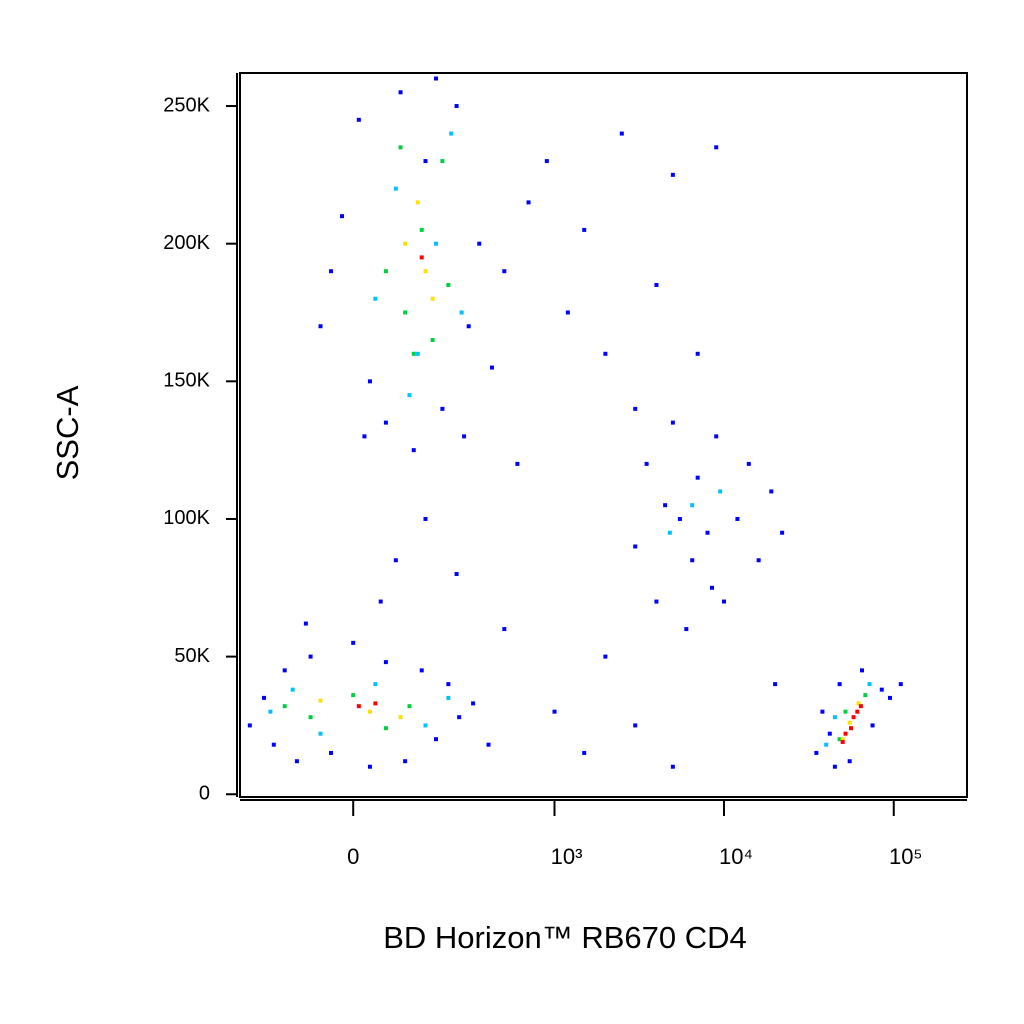 The width and height of the screenshot is (1024, 1024). Describe the element at coordinates (353, 856) in the screenshot. I see `x-tick-label: 0` at that location.